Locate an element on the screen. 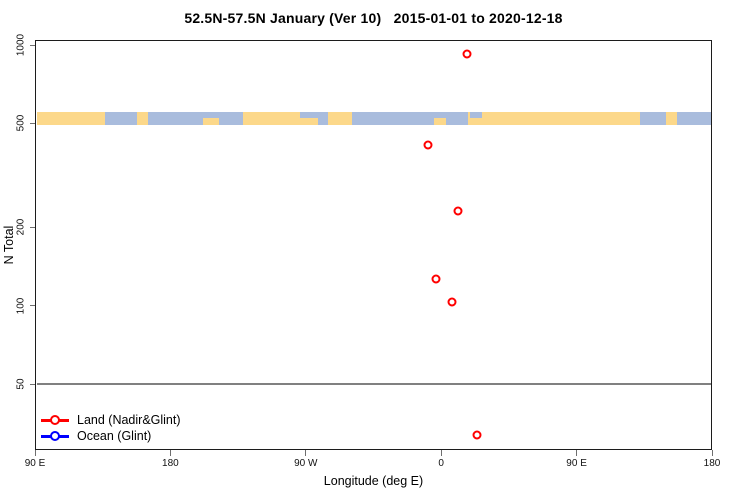 The height and width of the screenshot is (500, 750). legend-item-ocean: Ocean (Glint) is located at coordinates (111, 436).